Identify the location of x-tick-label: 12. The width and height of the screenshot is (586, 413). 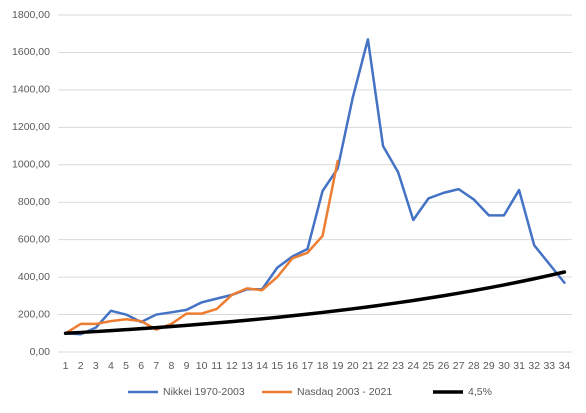
(232, 366).